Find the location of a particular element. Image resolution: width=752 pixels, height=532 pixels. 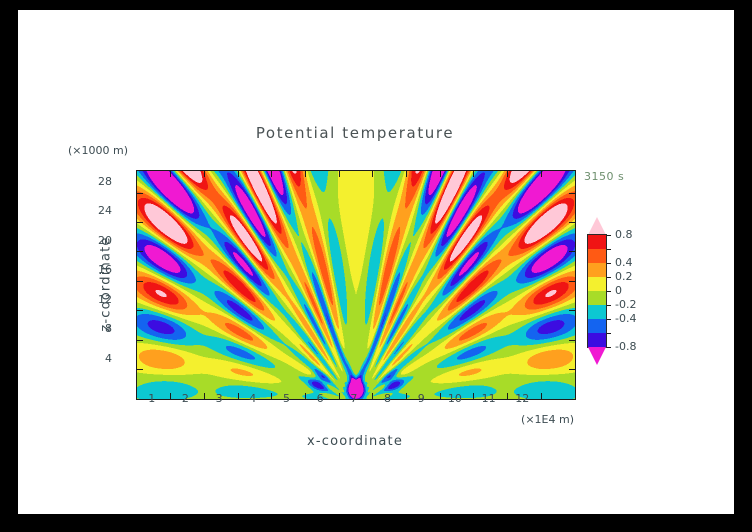

z-axis-tick-label: 20 is located at coordinates (105, 240).